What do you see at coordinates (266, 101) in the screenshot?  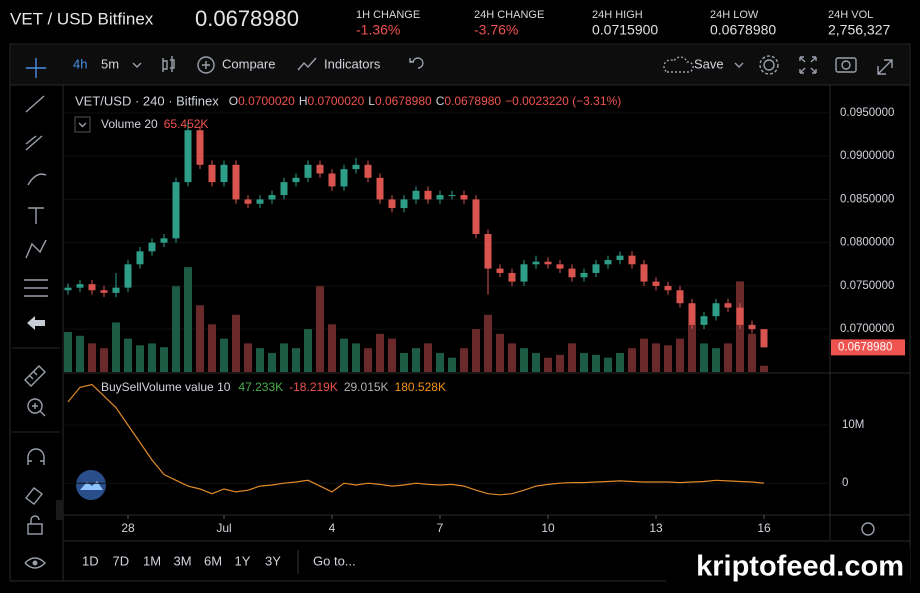 I see `ohlc-value: 0.0700020` at bounding box center [266, 101].